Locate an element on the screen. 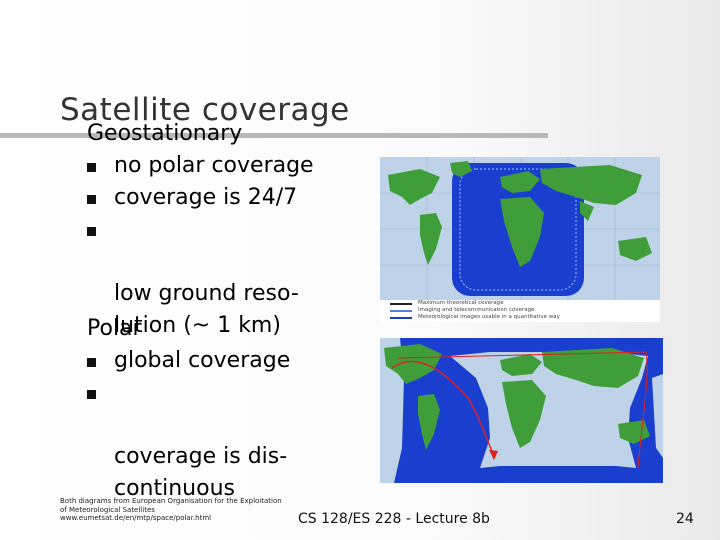 The width and height of the screenshot is (720, 540). legend-label: Imaging and telecommunication coverage is located at coordinates (476, 310).